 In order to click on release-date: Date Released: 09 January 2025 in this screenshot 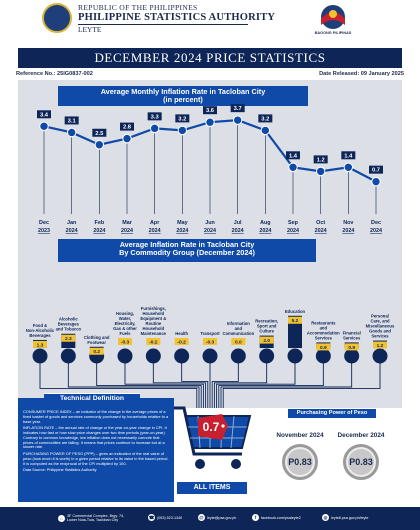, I will do `click(361, 74)`.